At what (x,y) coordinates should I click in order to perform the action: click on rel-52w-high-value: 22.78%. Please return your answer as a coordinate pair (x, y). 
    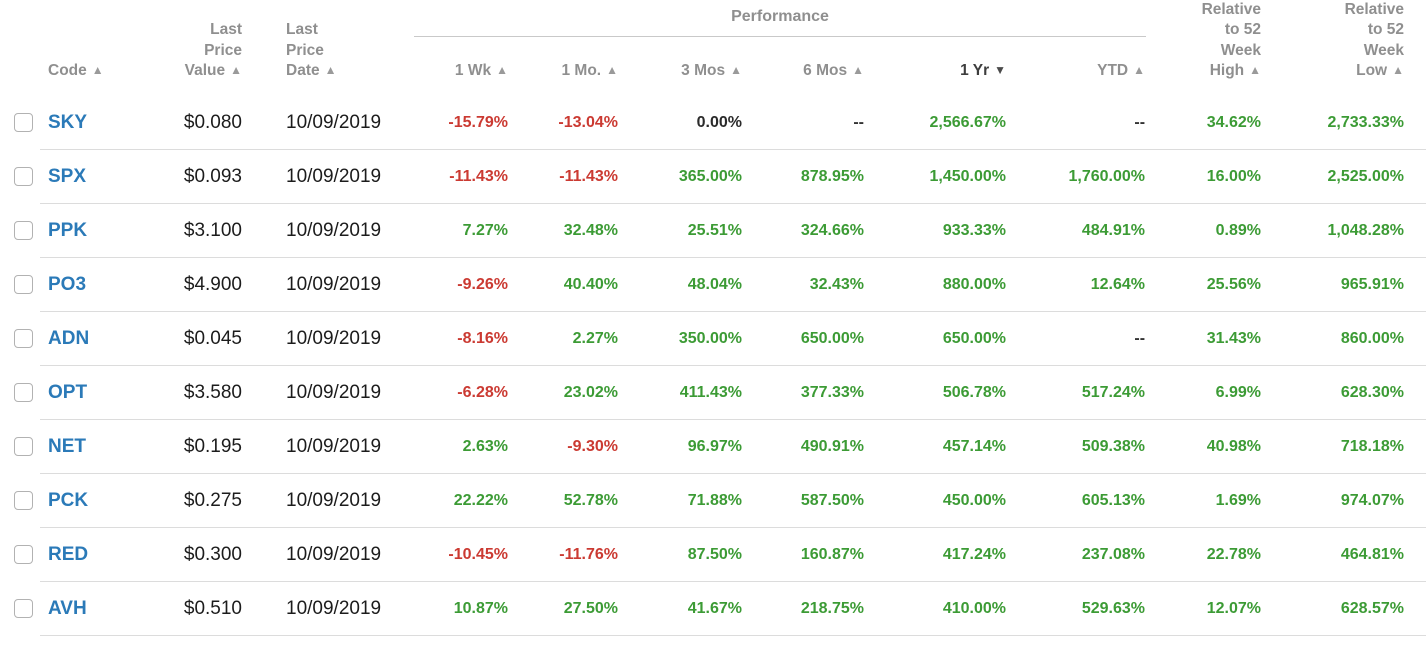
    Looking at the image, I should click on (1205, 555).